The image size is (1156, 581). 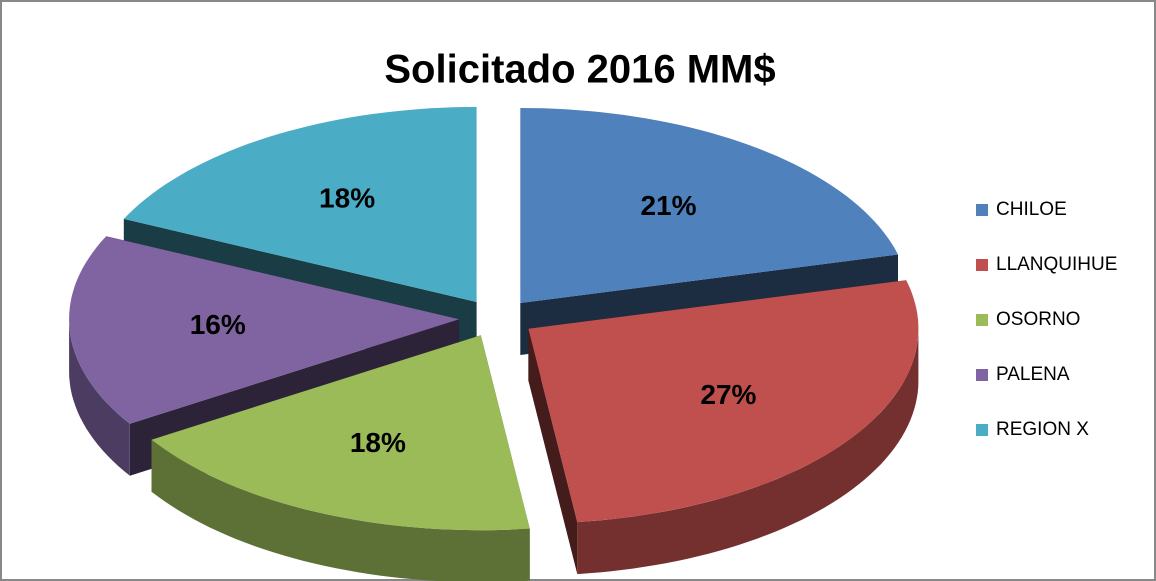 What do you see at coordinates (1038, 319) in the screenshot?
I see `legend-label: OSORNO` at bounding box center [1038, 319].